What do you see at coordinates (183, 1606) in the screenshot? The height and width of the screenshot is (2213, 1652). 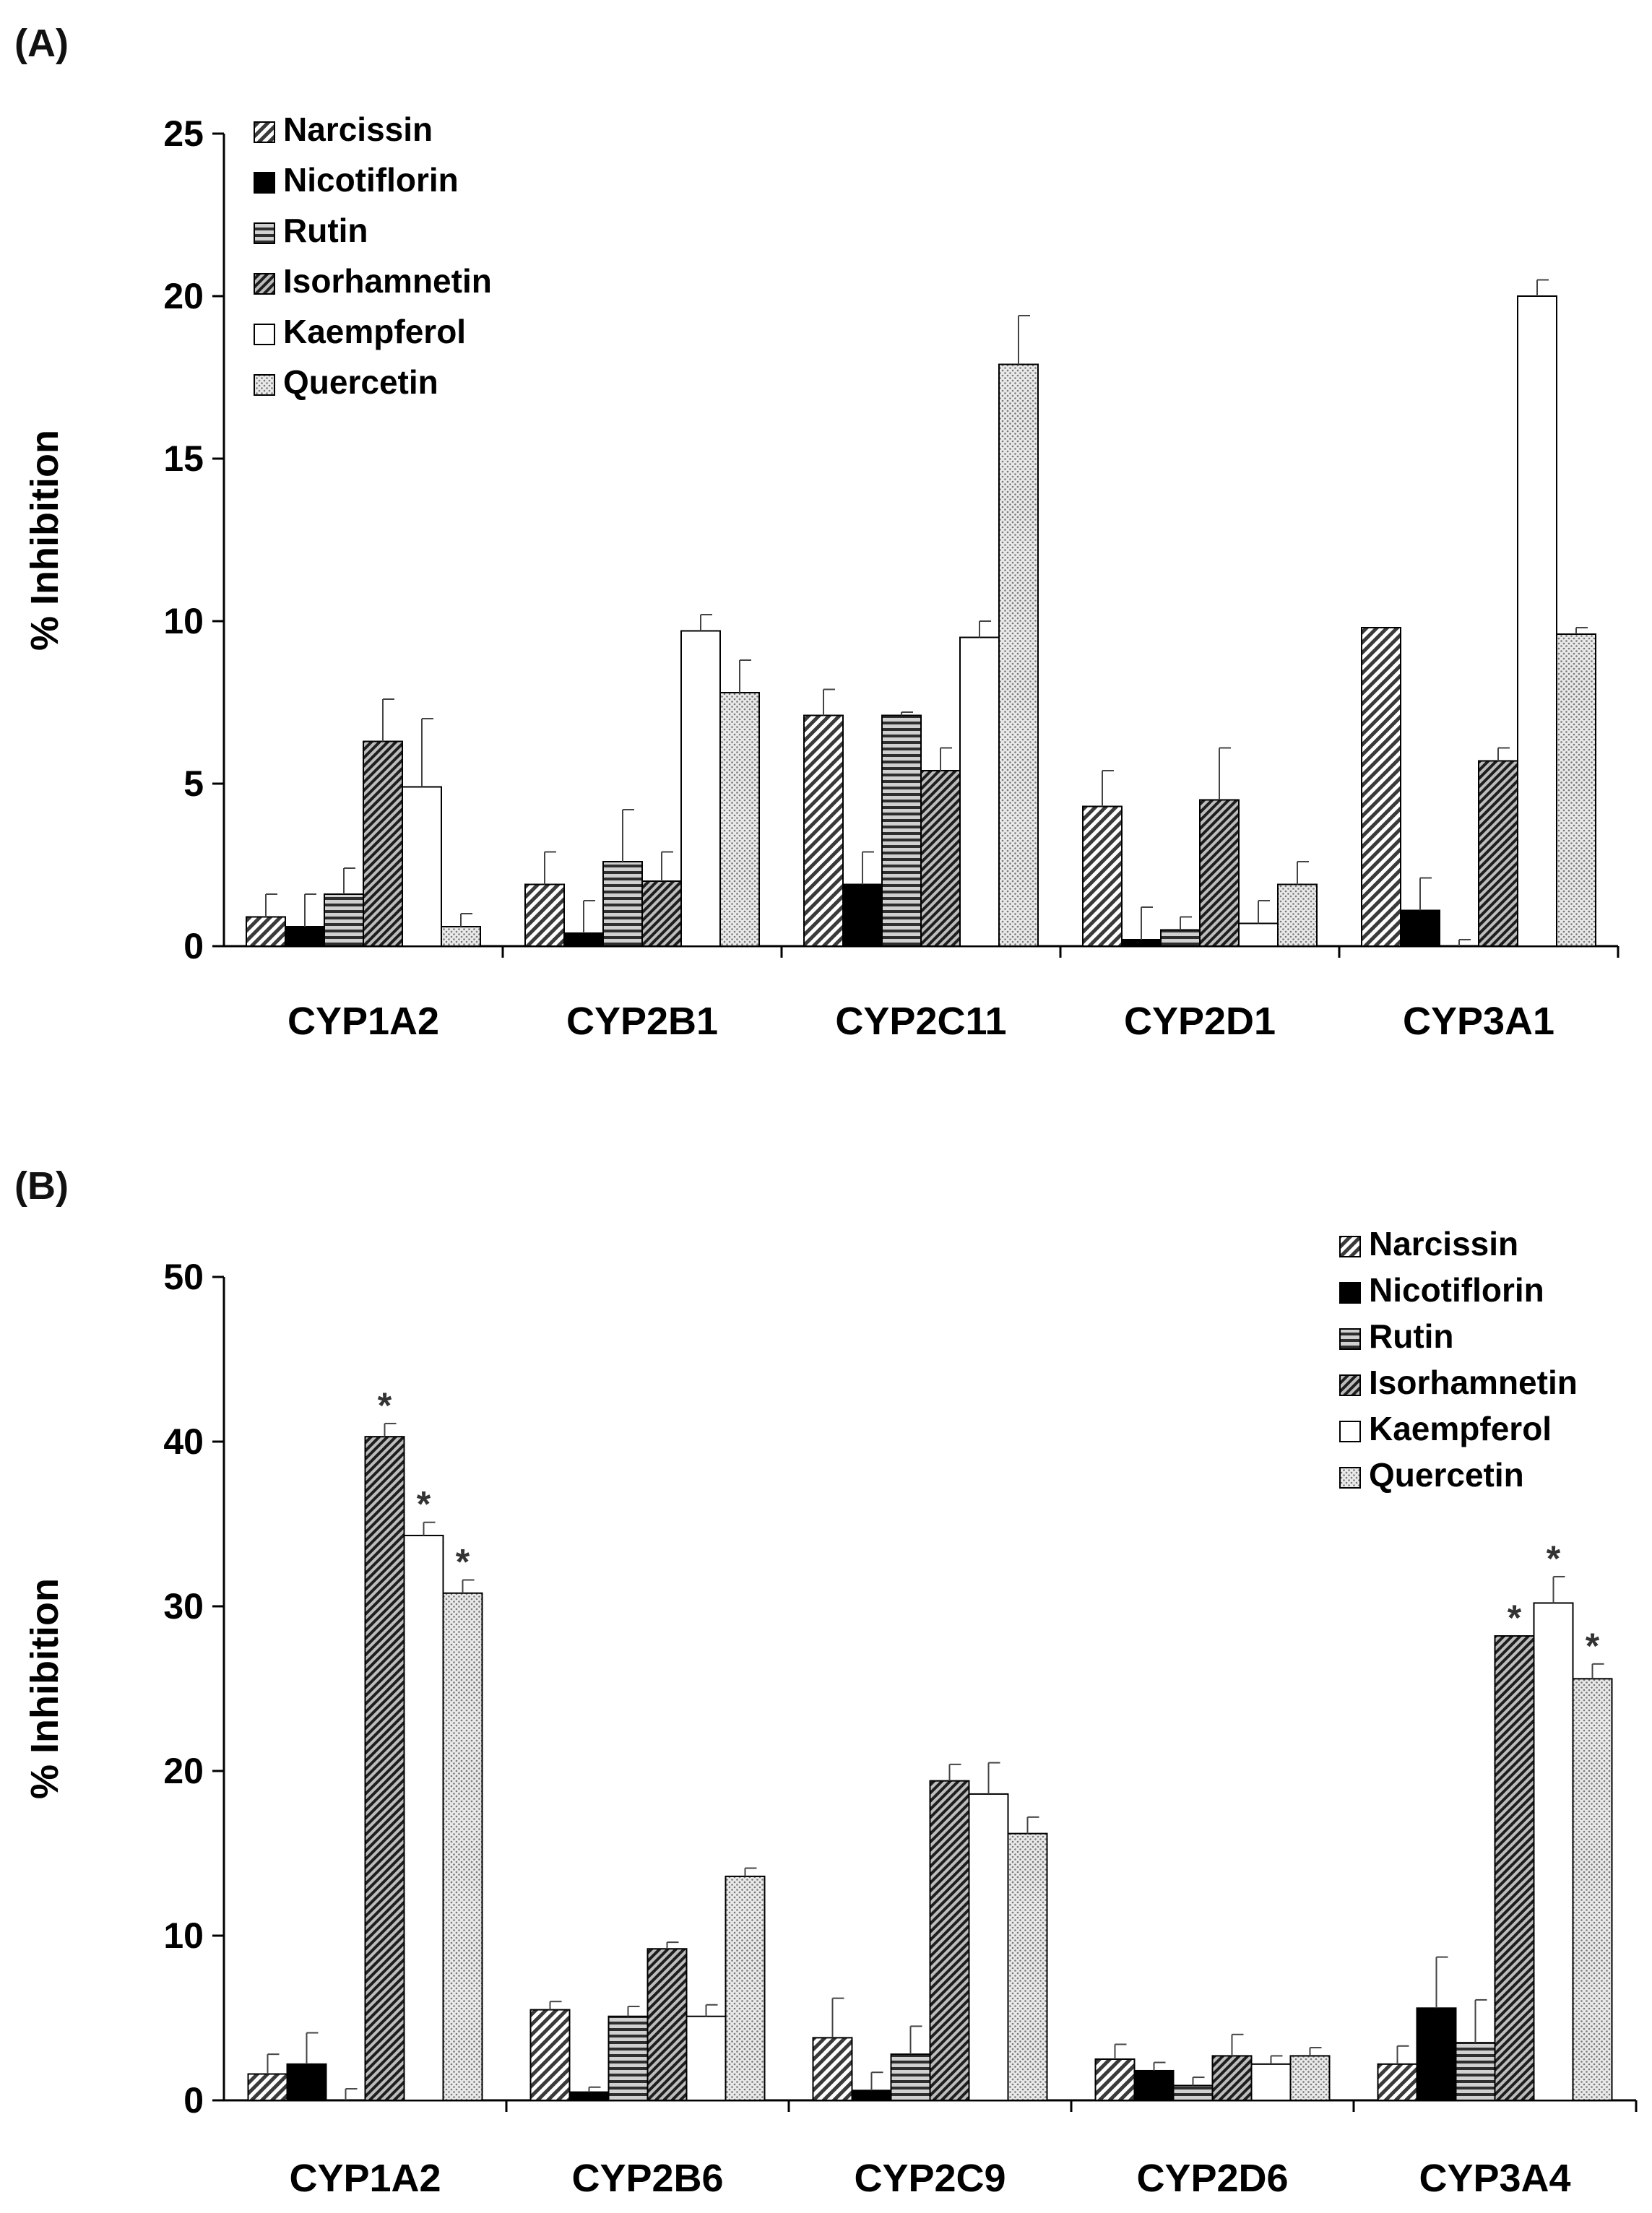 I see `y-tick-label: 30` at bounding box center [183, 1606].